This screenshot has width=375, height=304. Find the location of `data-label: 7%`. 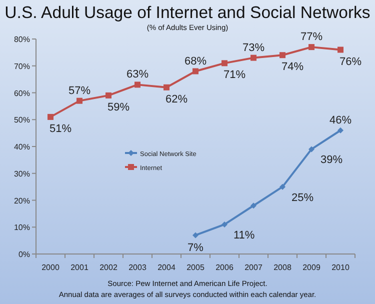

data-label: 7% is located at coordinates (196, 248).